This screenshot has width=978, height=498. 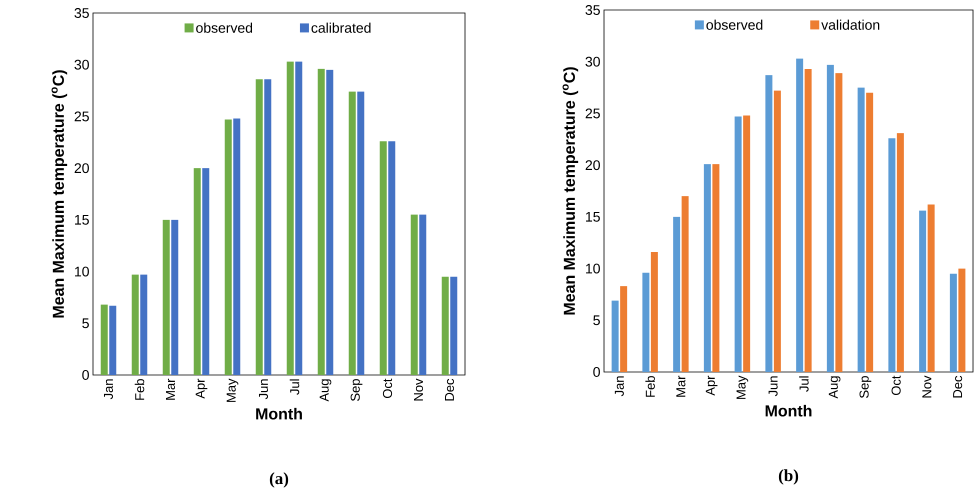 I want to click on legend-label: validation, so click(x=850, y=25).